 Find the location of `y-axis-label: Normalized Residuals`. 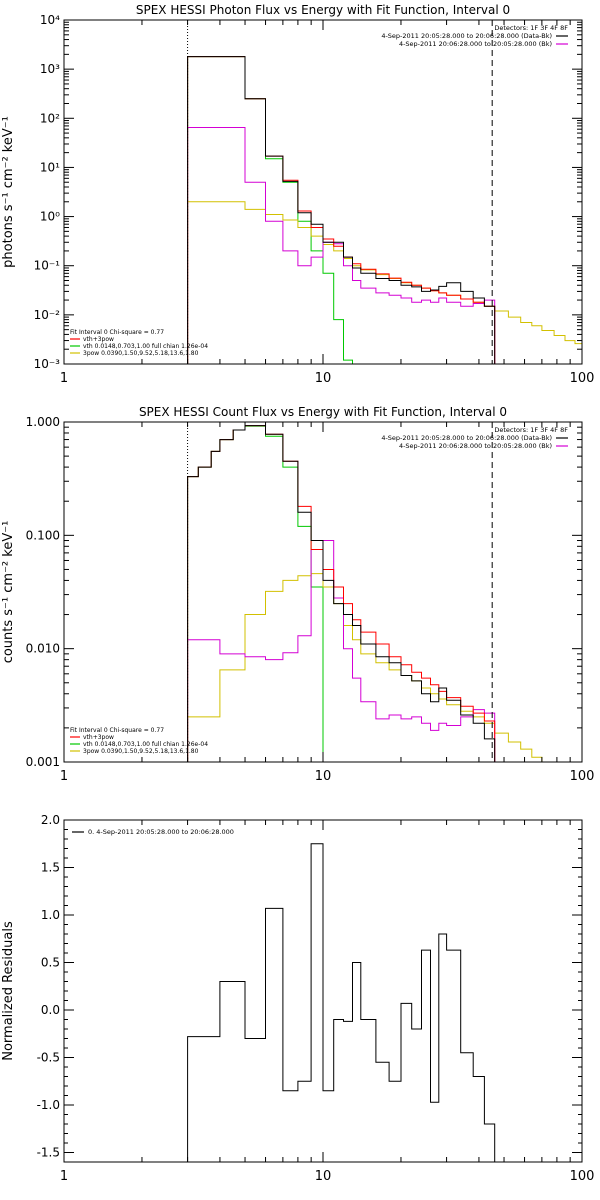

y-axis-label: Normalized Residuals is located at coordinates (8, 991).